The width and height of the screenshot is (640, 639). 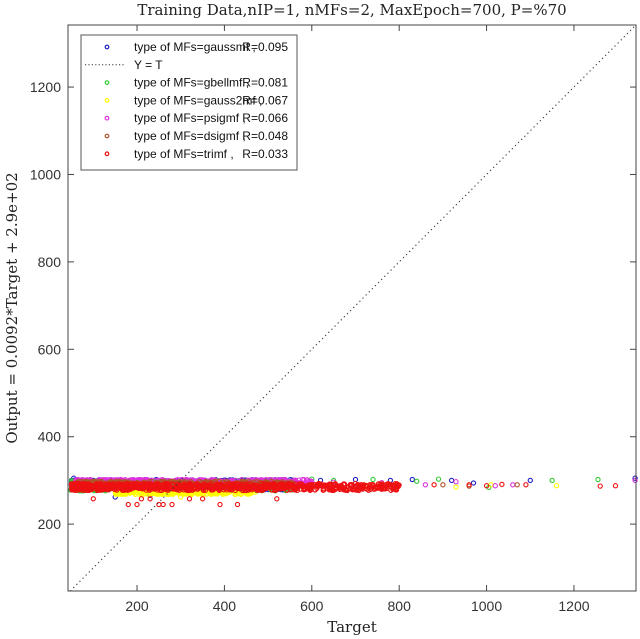 I want to click on legend-series-label: type of MFs=psigmf ,, so click(x=190, y=118).